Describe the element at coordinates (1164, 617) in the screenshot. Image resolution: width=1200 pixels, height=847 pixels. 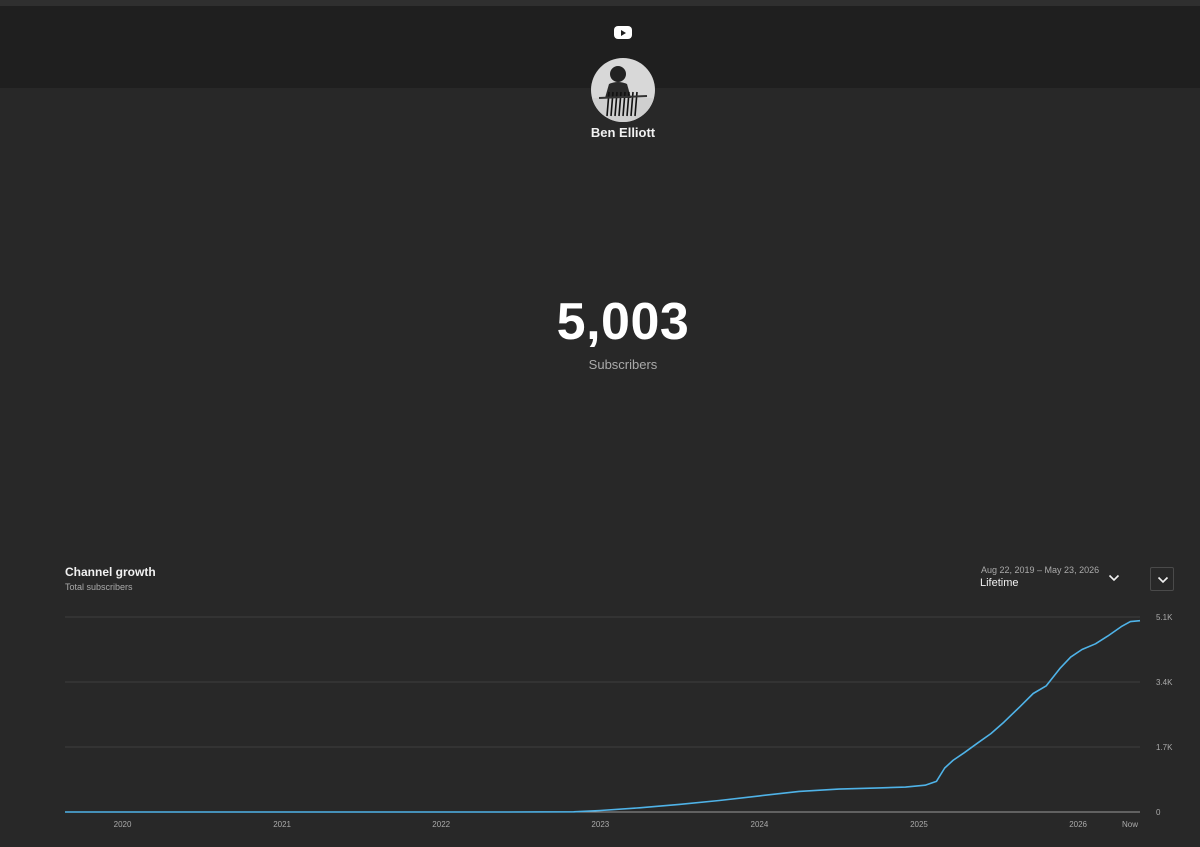
I see `y-tick-label: 5.1K` at that location.